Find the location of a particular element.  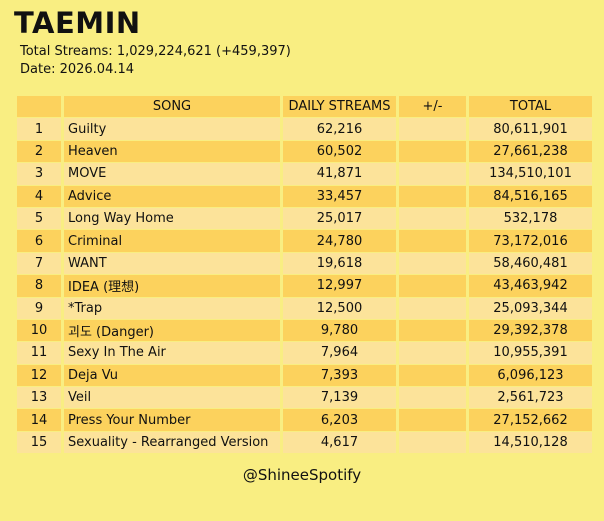

cell-total: 27,152,662 is located at coordinates (530, 420).